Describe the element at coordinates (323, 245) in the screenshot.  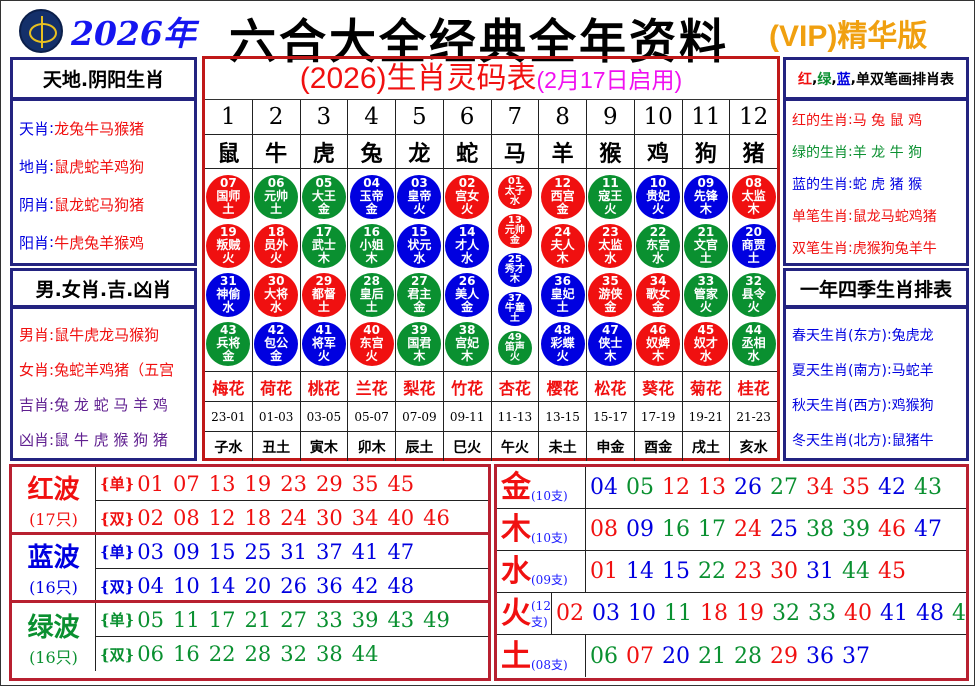
I see `number-ball: 17 武士木` at that location.